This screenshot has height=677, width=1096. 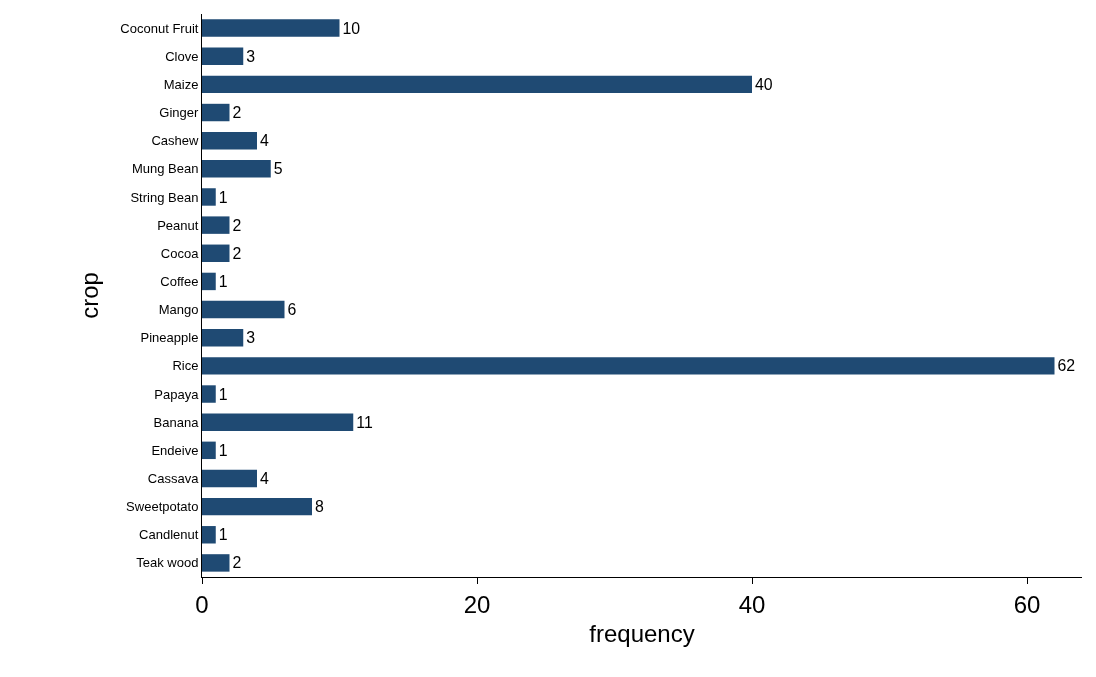 I want to click on y-tick-label: Papaya, so click(x=177, y=394).